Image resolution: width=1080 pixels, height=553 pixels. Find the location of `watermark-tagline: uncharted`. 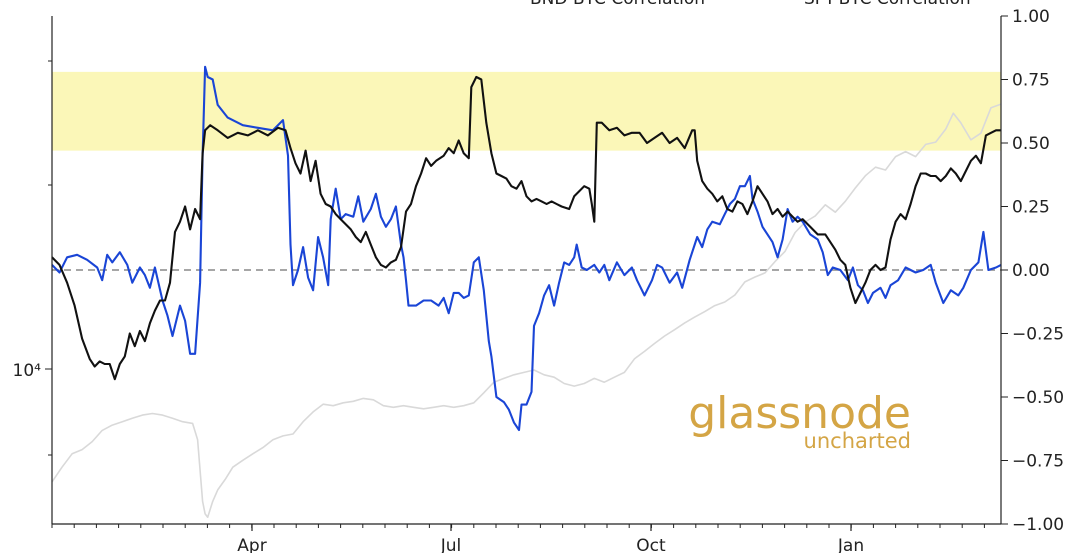

watermark-tagline: uncharted is located at coordinates (857, 441).